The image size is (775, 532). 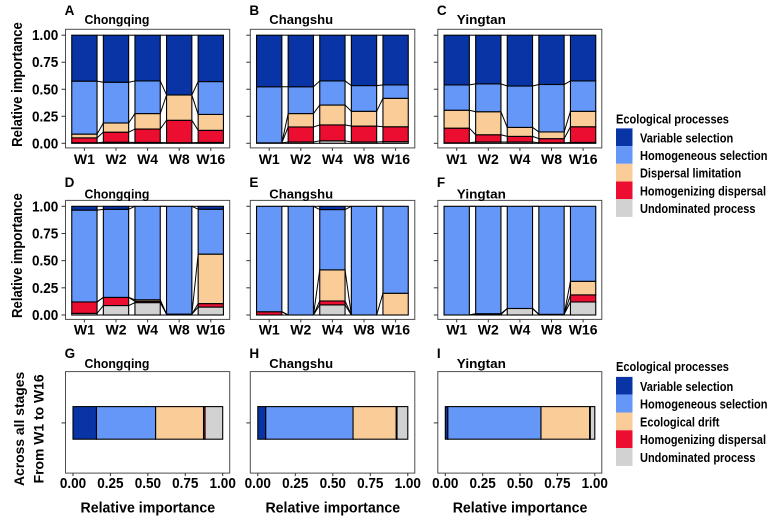 What do you see at coordinates (439, 353) in the screenshot?
I see `svg-text: I` at bounding box center [439, 353].